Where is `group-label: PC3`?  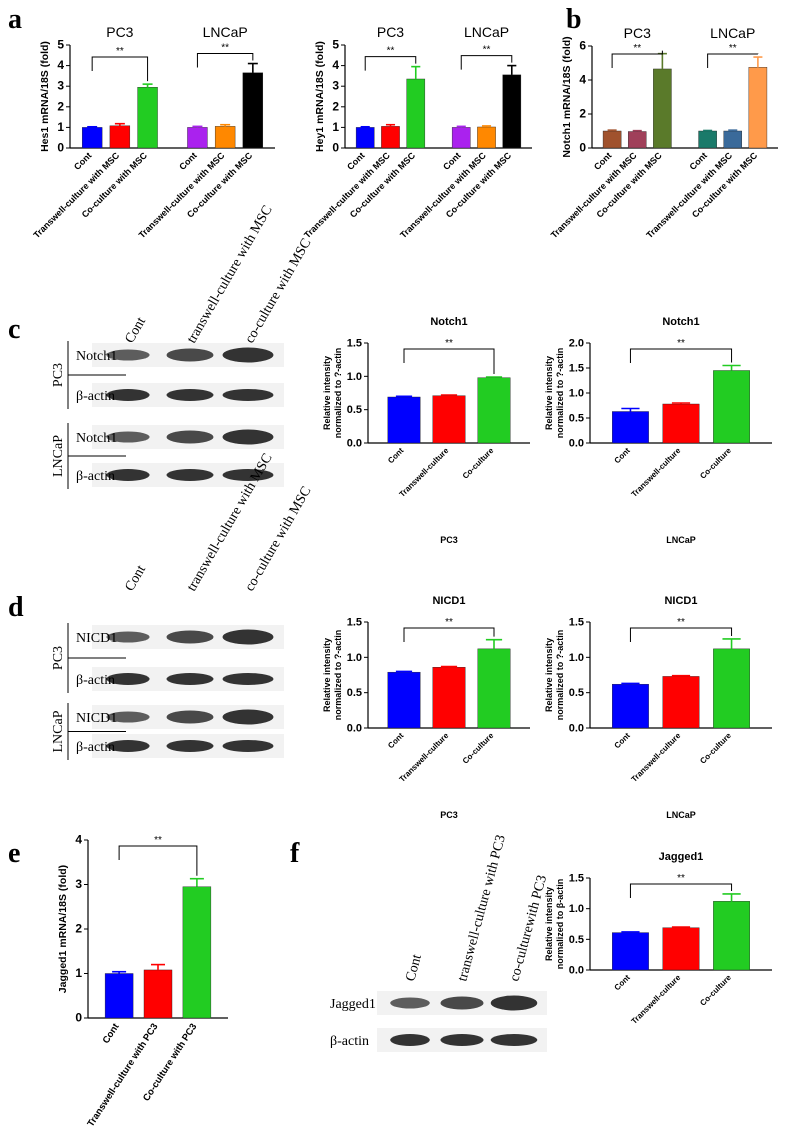
group-label: PC3 is located at coordinates (58, 658).